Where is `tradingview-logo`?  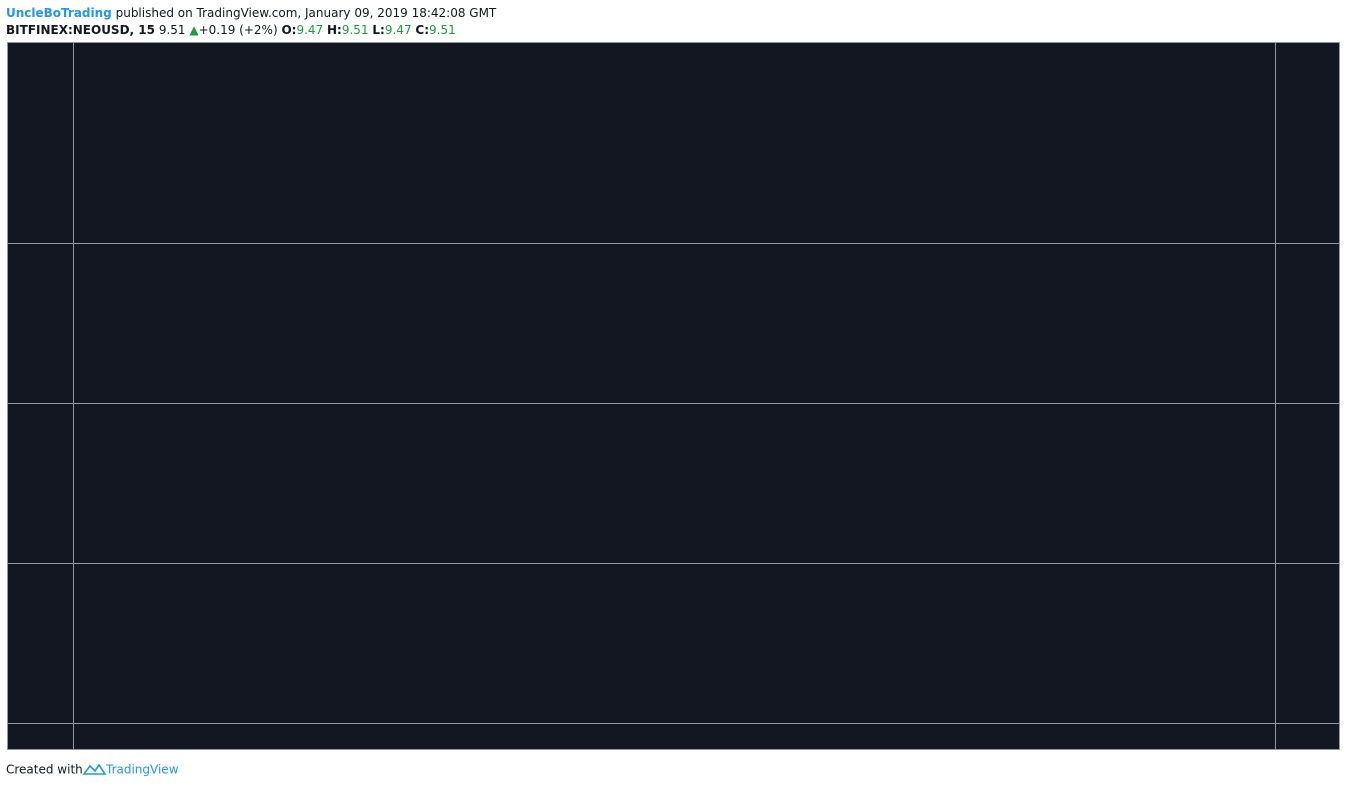 tradingview-logo is located at coordinates (94, 769).